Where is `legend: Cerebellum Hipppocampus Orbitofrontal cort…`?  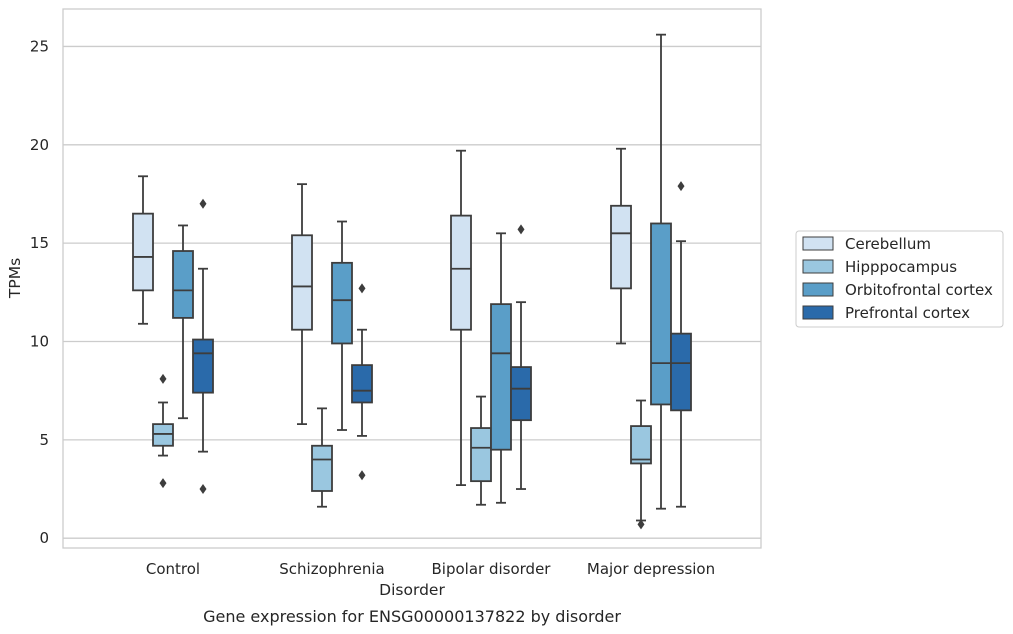 legend: Cerebellum Hipppocampus Orbitofrontal cort… is located at coordinates (899, 279).